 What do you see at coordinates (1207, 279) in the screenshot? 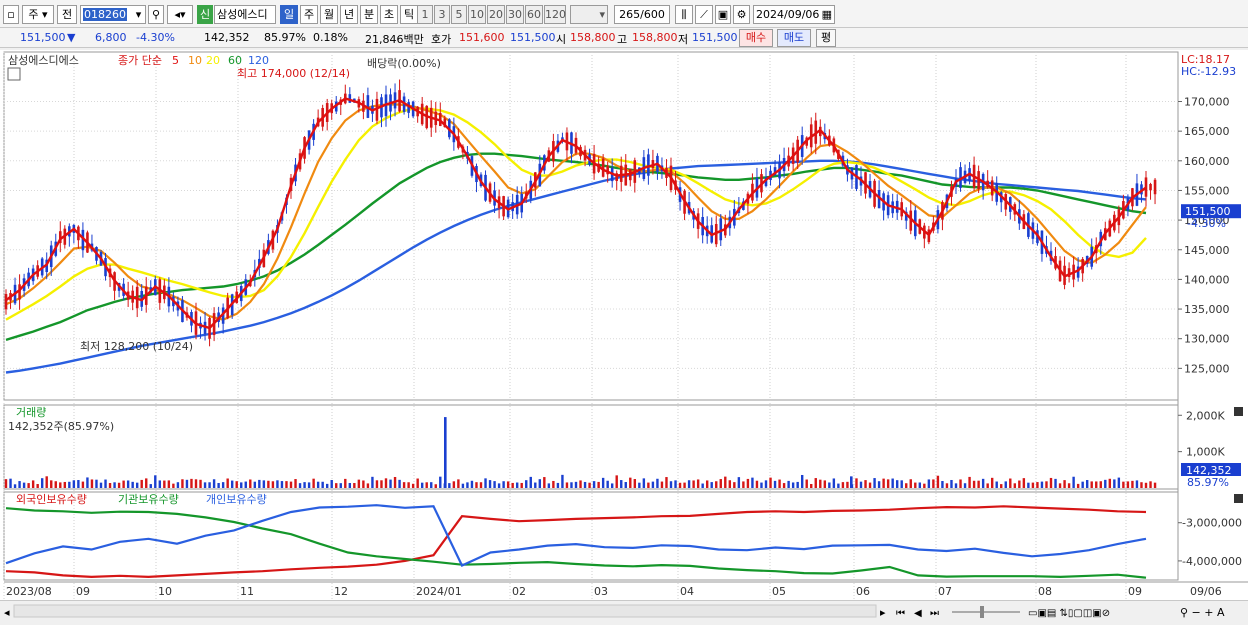
I see `price-tick-label: 140,000` at bounding box center [1207, 279].